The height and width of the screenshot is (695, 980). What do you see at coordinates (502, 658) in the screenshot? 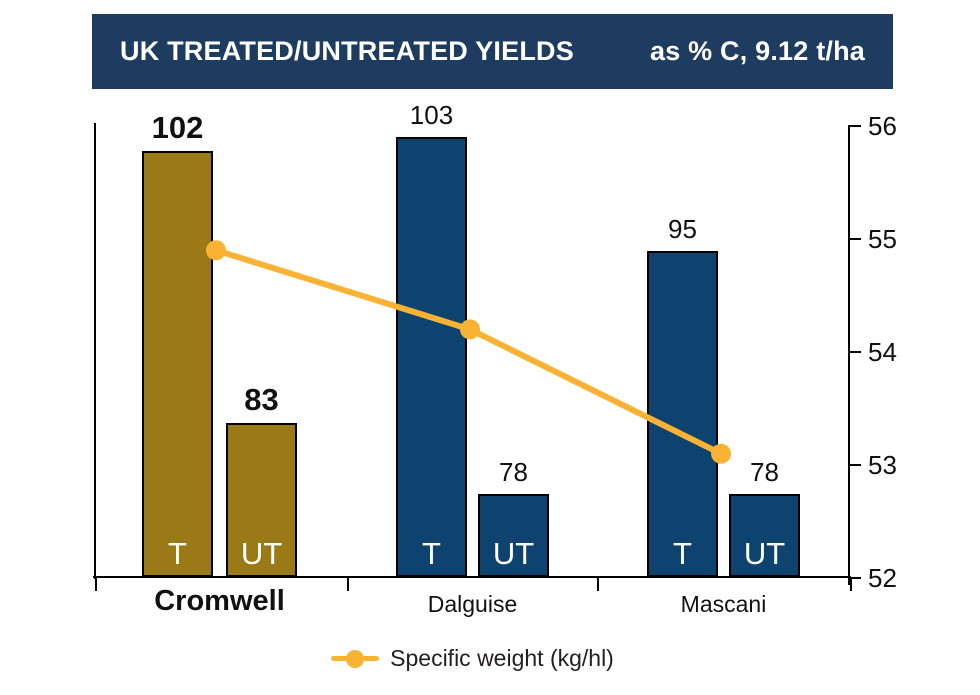
I see `legend-label: Specific weight (kg/hl)` at bounding box center [502, 658].